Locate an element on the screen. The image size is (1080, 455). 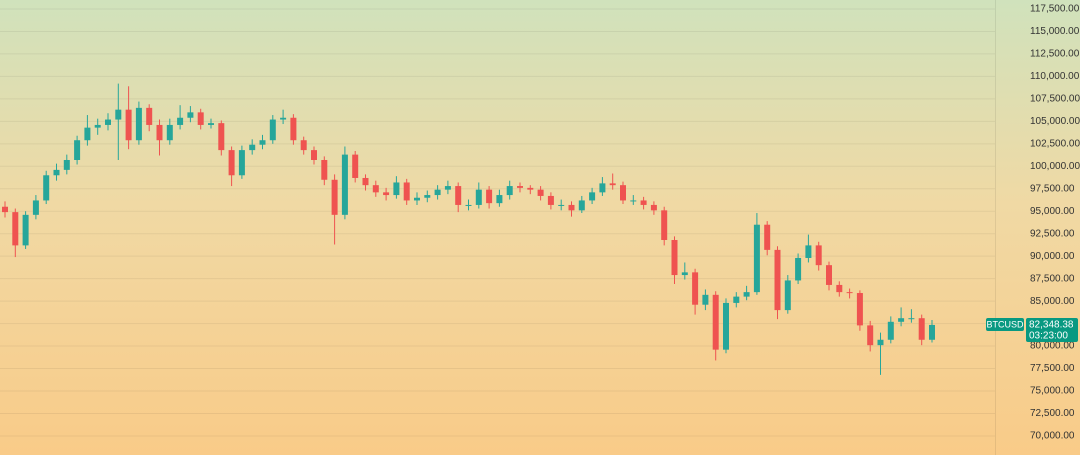
y-tick-label: 72,500.00 is located at coordinates (1052, 413).